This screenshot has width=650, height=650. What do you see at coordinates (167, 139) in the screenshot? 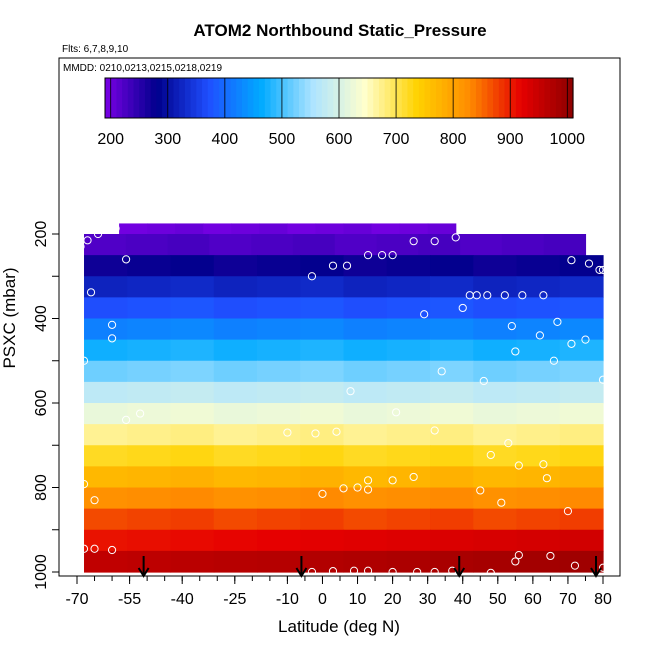
I see `colorbar-tick-label: 300` at bounding box center [167, 139].